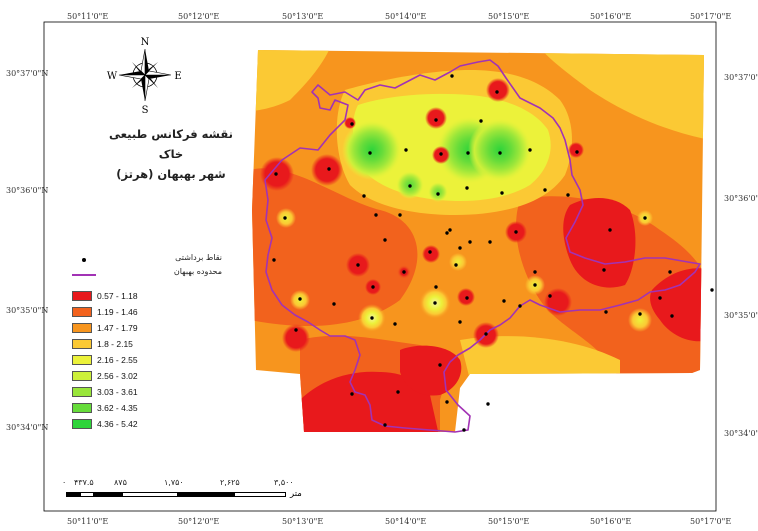 The width and height of the screenshot is (758, 531). What do you see at coordinates (741, 77) in the screenshot?
I see `lat-label-right: 30°37'0"N` at bounding box center [741, 77].